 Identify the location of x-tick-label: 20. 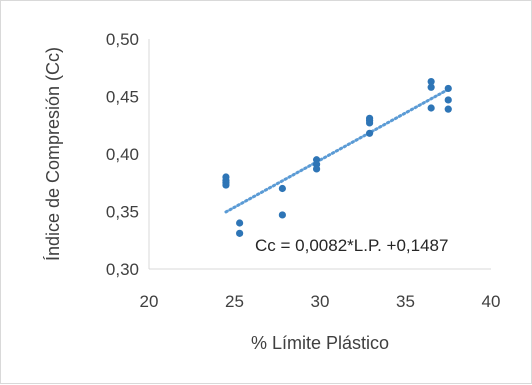
(149, 301).